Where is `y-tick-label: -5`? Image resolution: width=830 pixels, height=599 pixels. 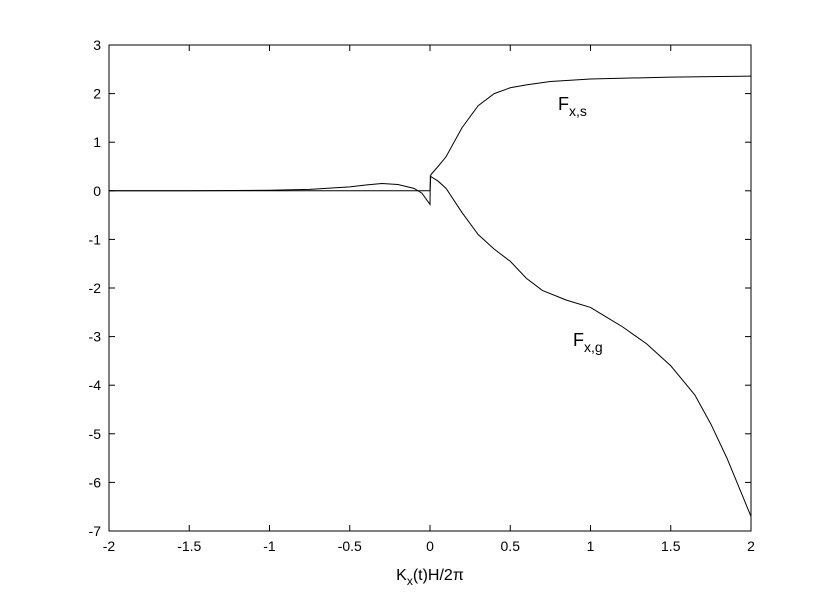 y-tick-label: -5 is located at coordinates (95, 434).